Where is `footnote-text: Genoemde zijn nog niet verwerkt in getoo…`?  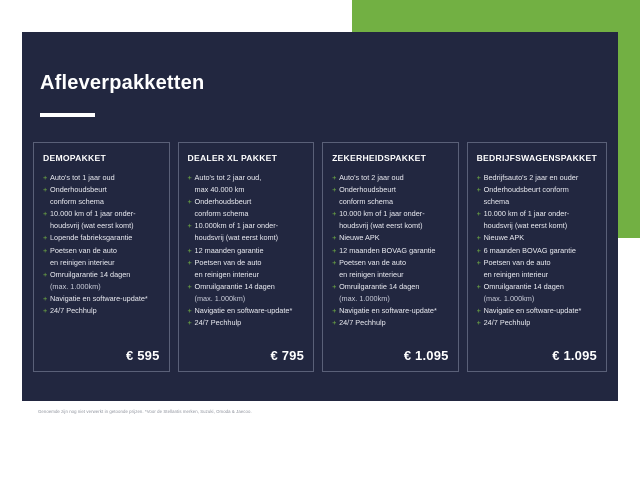 footnote-text: Genoemde zijn nog niet verwerkt in getoo… is located at coordinates (145, 411).